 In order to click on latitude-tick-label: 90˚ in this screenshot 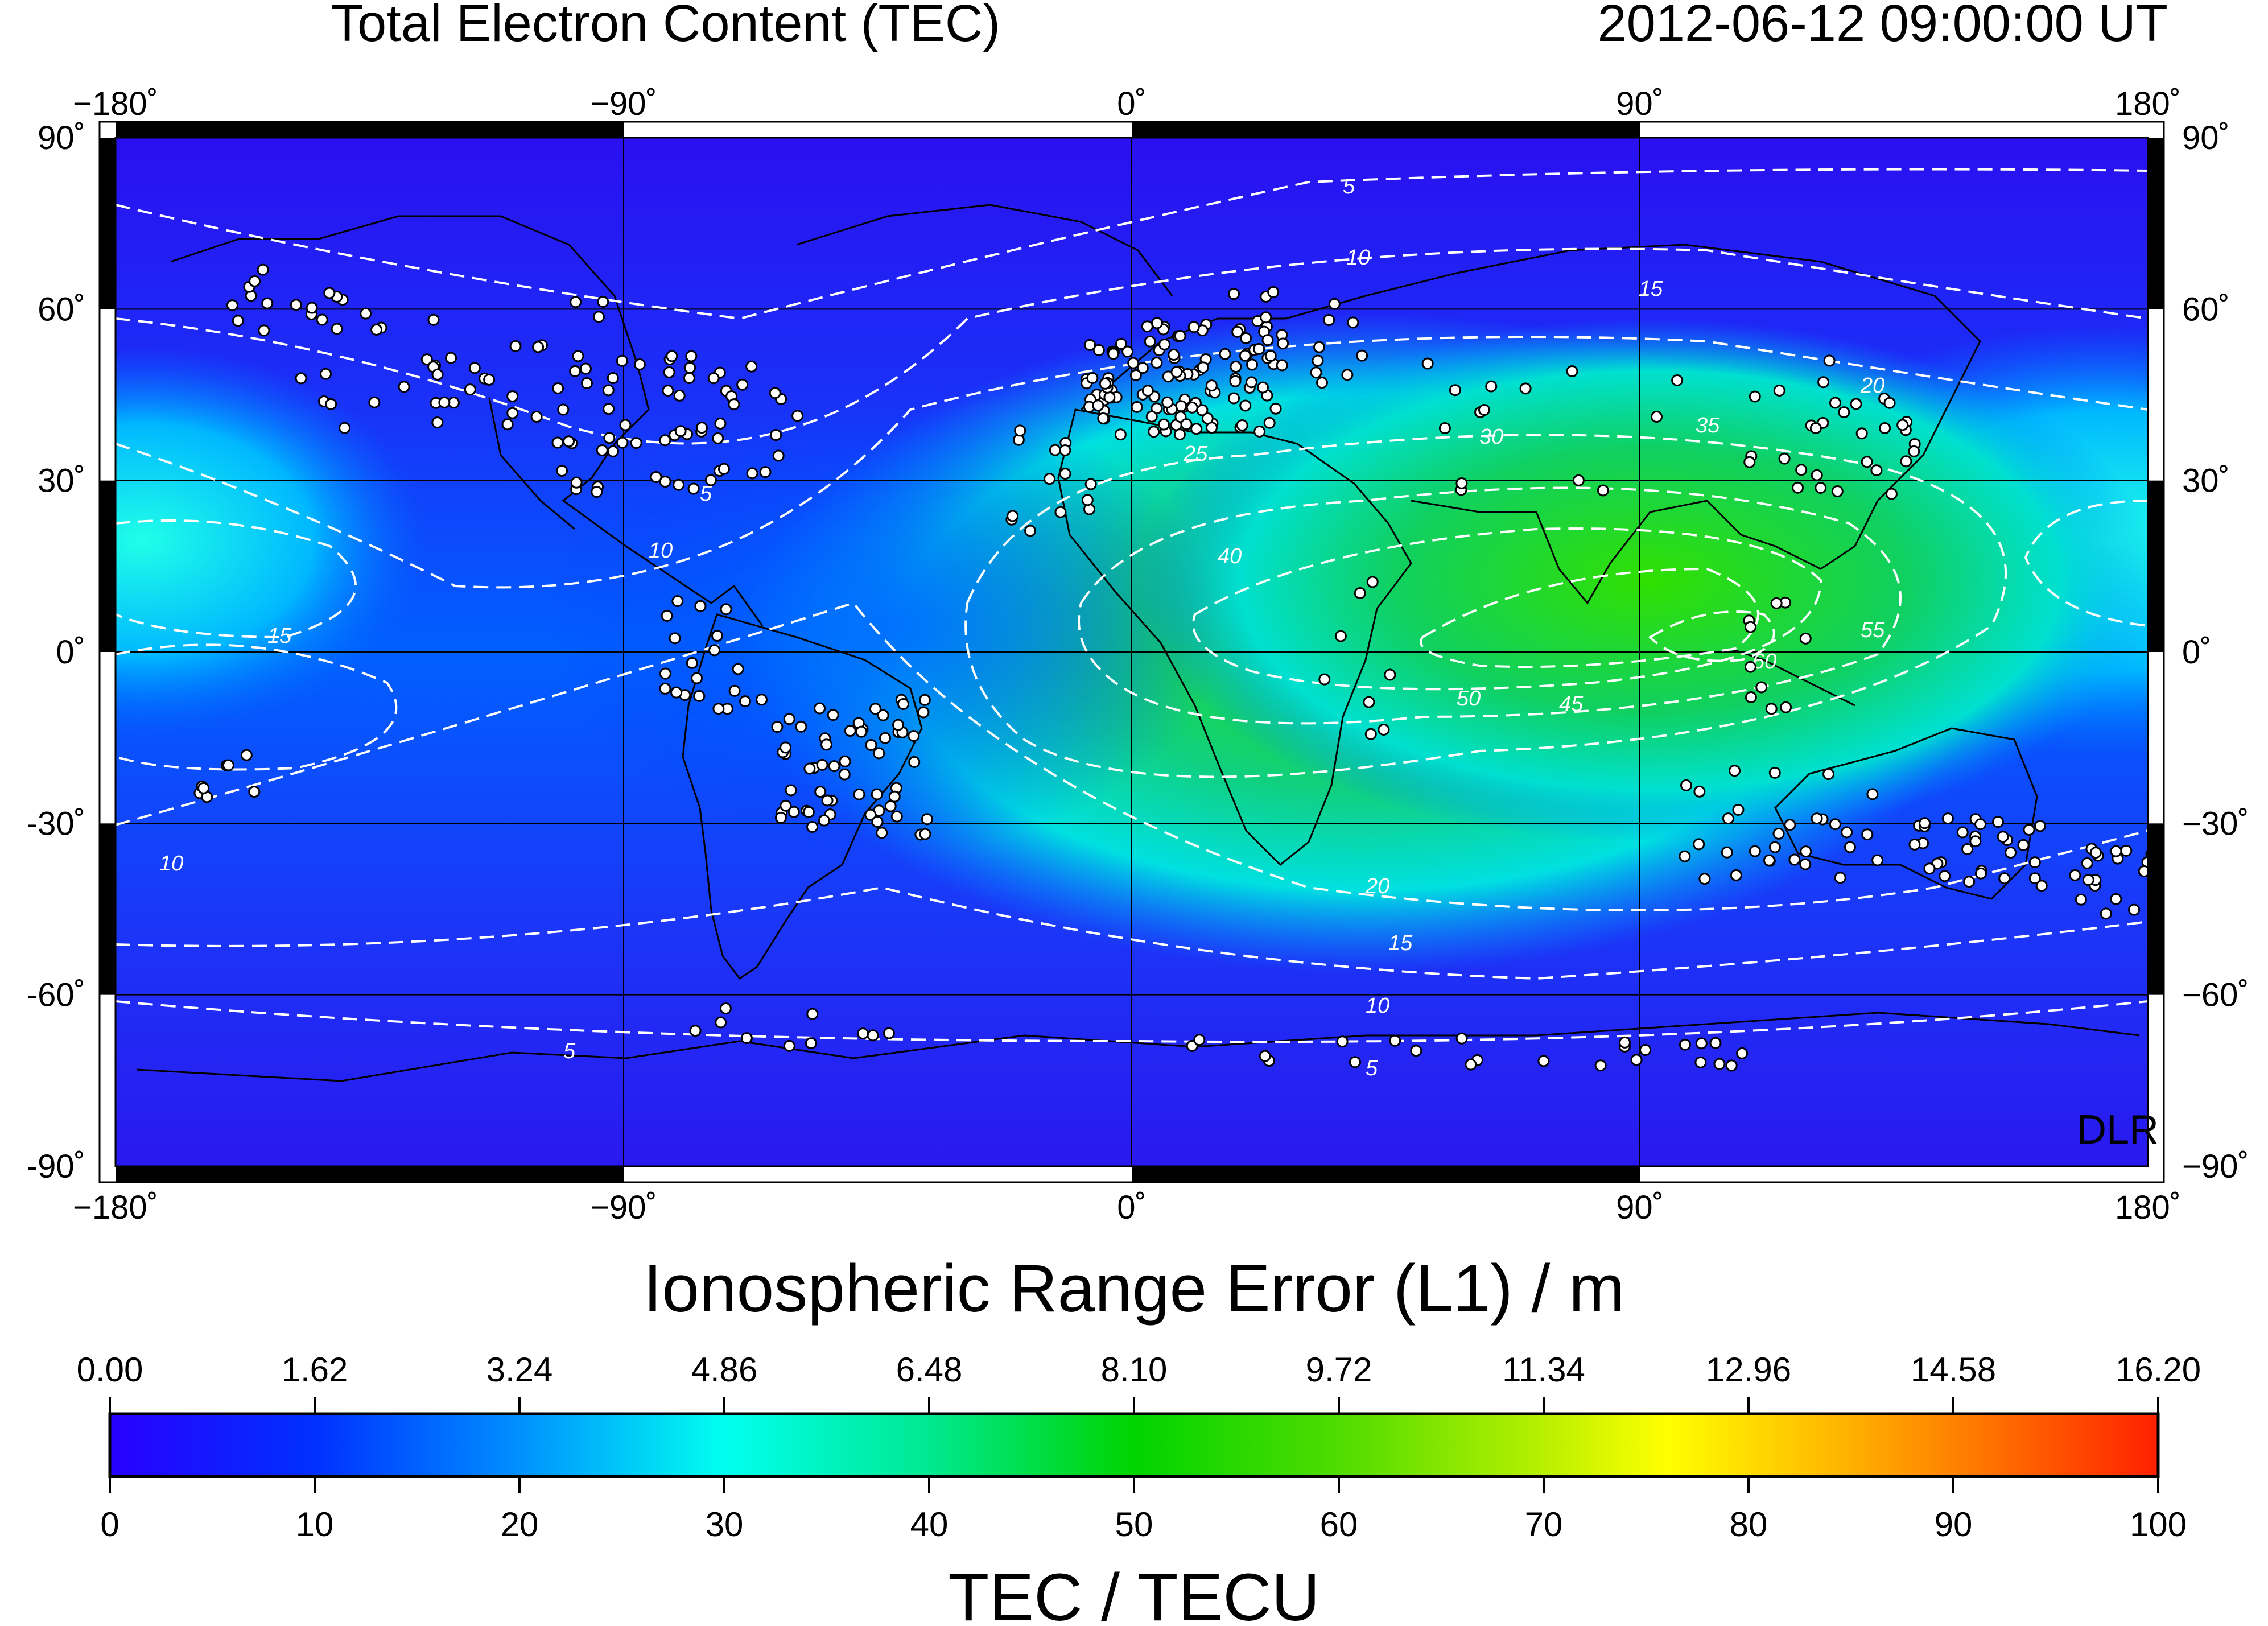, I will do `click(62, 137)`.